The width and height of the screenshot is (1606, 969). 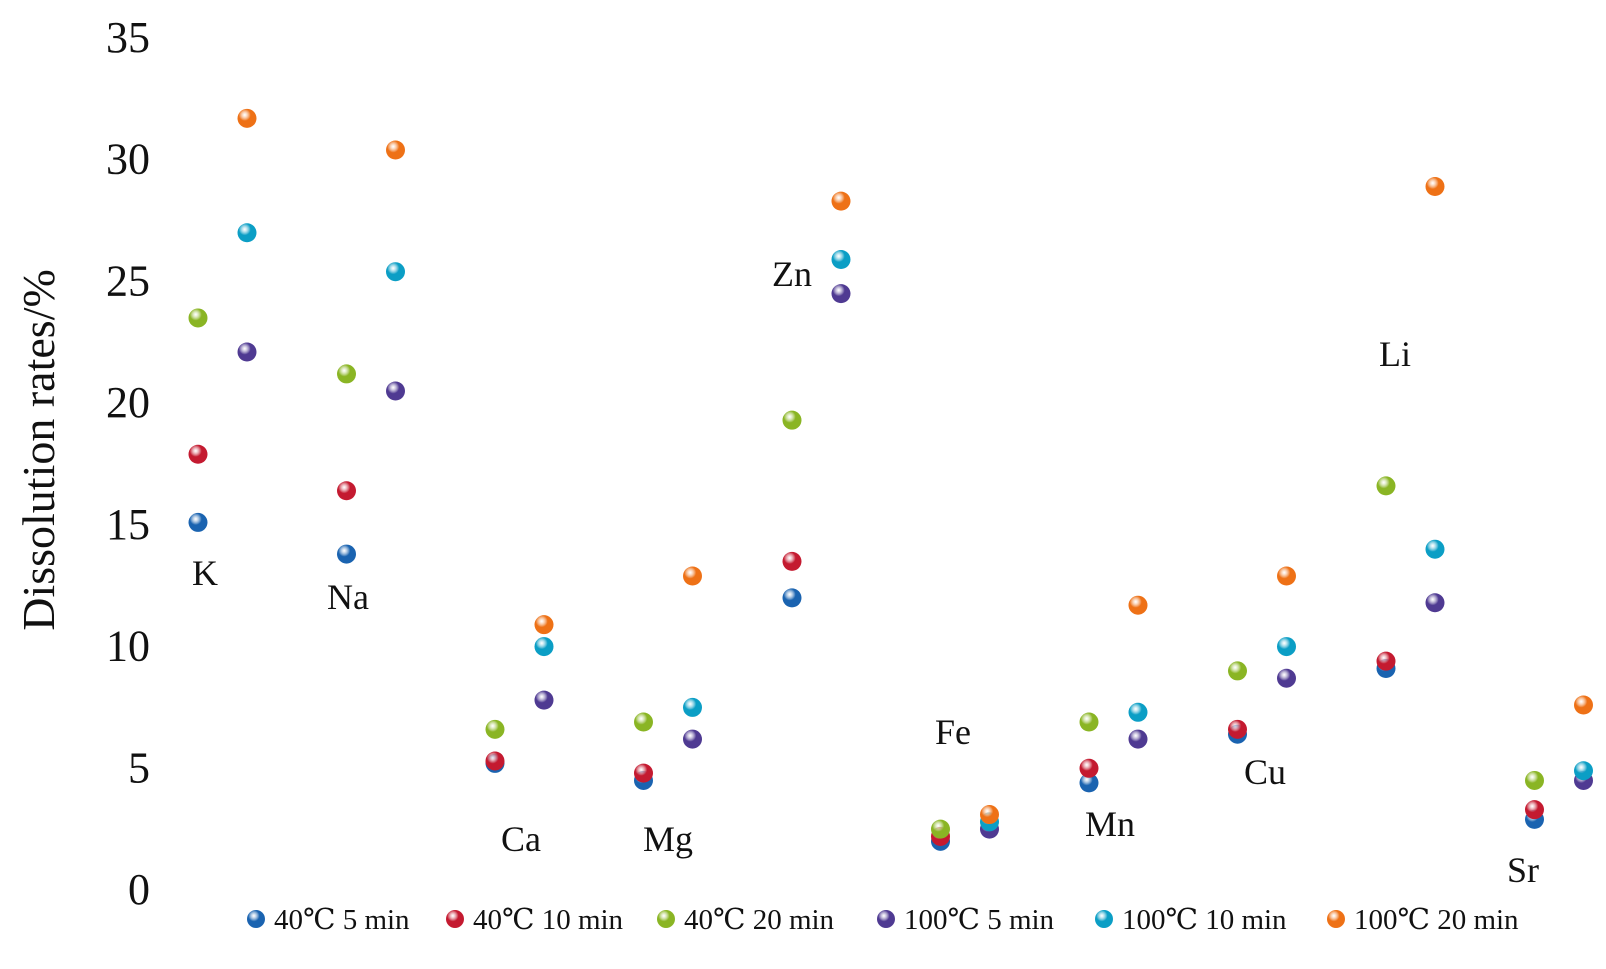 What do you see at coordinates (128, 280) in the screenshot?
I see `y-tick-label: 25` at bounding box center [128, 280].